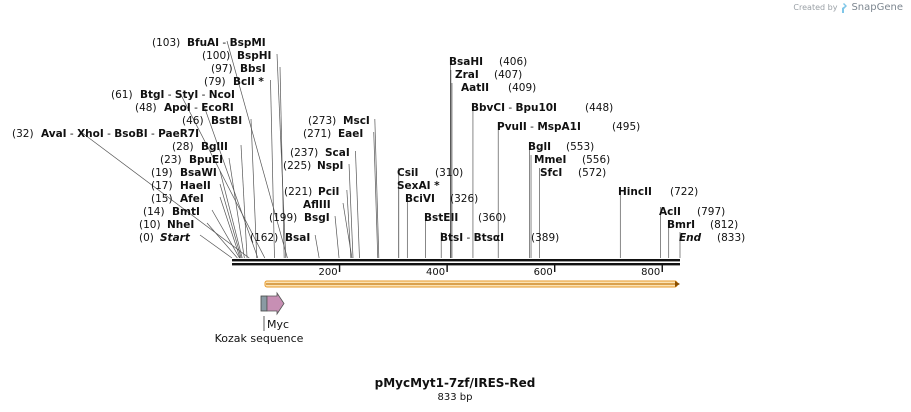 The image size is (911, 412). I want to click on site-name: BsaHI, so click(466, 62).